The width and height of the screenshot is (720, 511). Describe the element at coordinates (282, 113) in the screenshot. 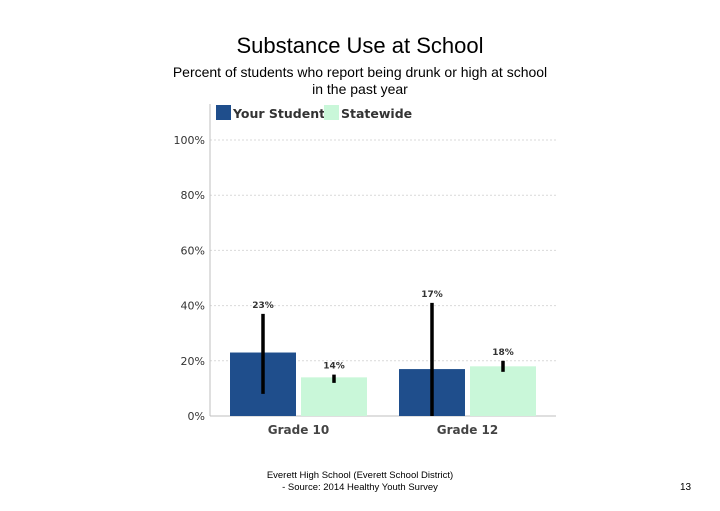

I see `legend-label: Your Students` at that location.